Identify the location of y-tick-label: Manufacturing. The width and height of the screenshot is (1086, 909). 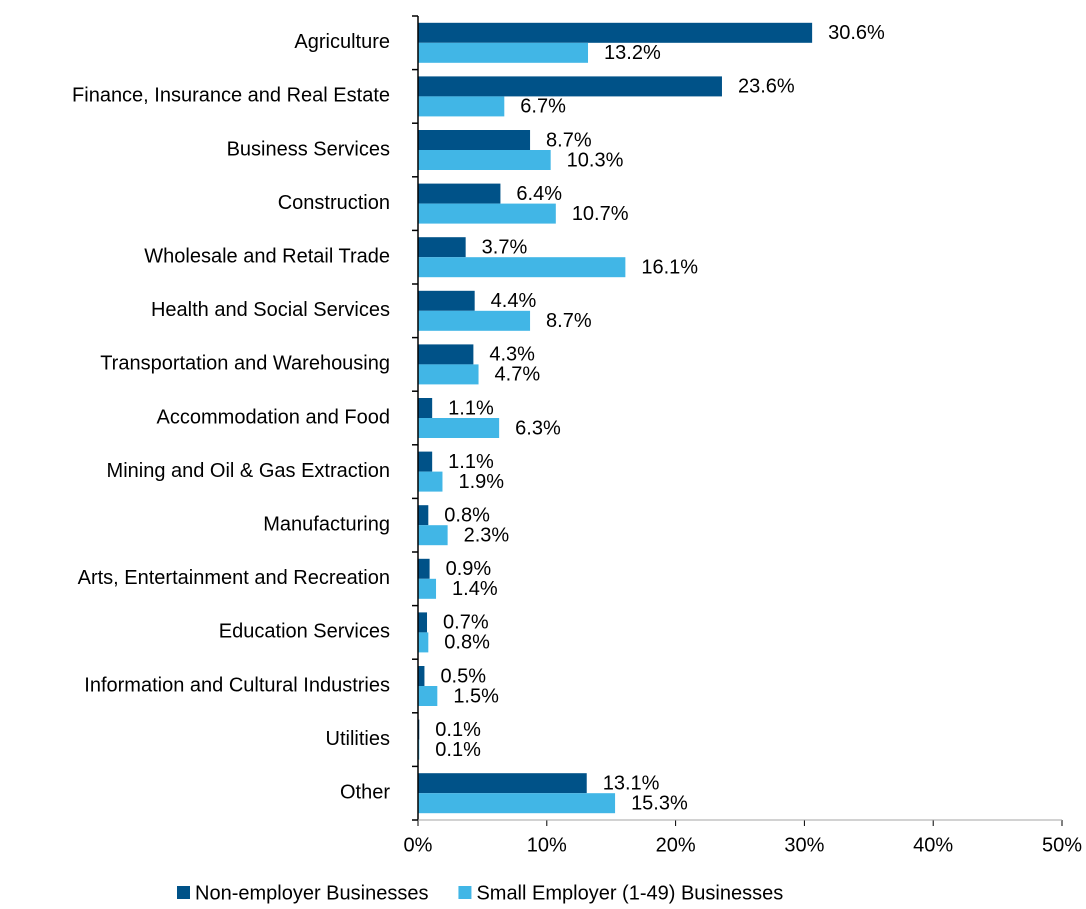
(326, 524).